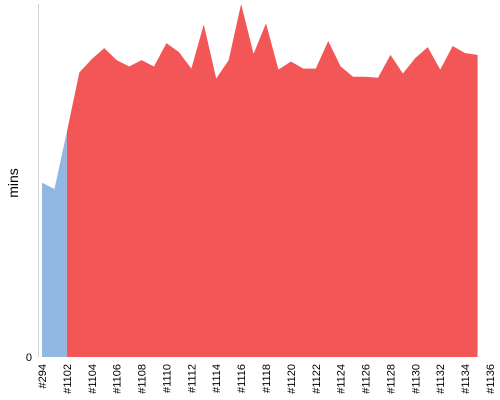 The width and height of the screenshot is (500, 400). Describe the element at coordinates (466, 379) in the screenshot. I see `x-tick-label: #1134` at that location.